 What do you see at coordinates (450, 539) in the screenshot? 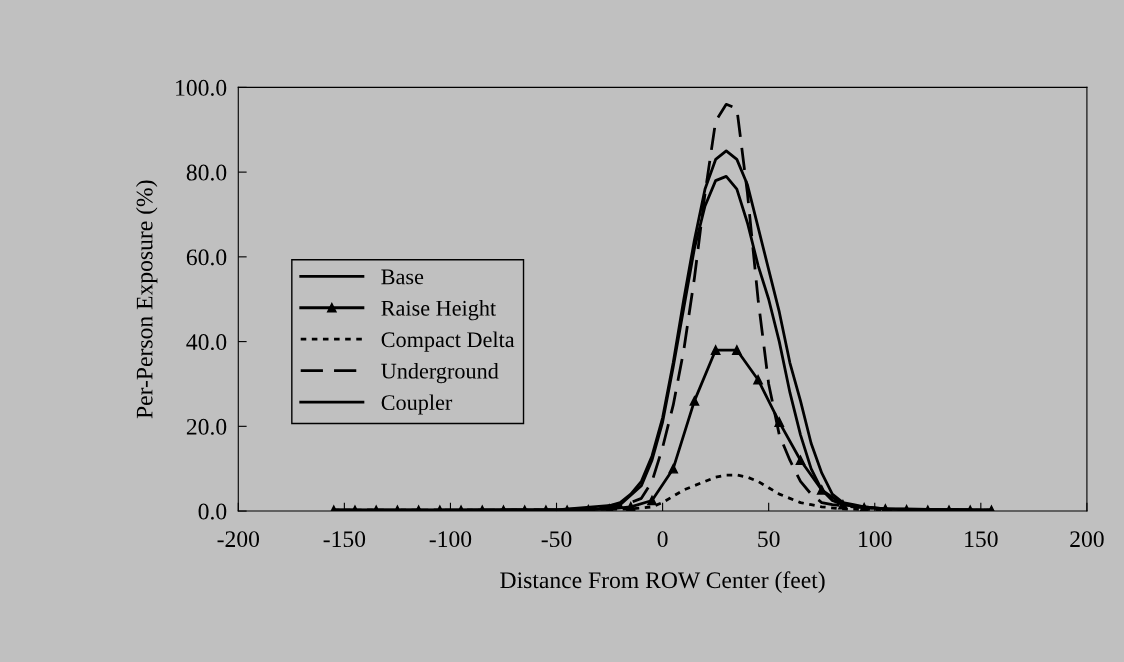
I see `x-tick-label: -100` at bounding box center [450, 539].